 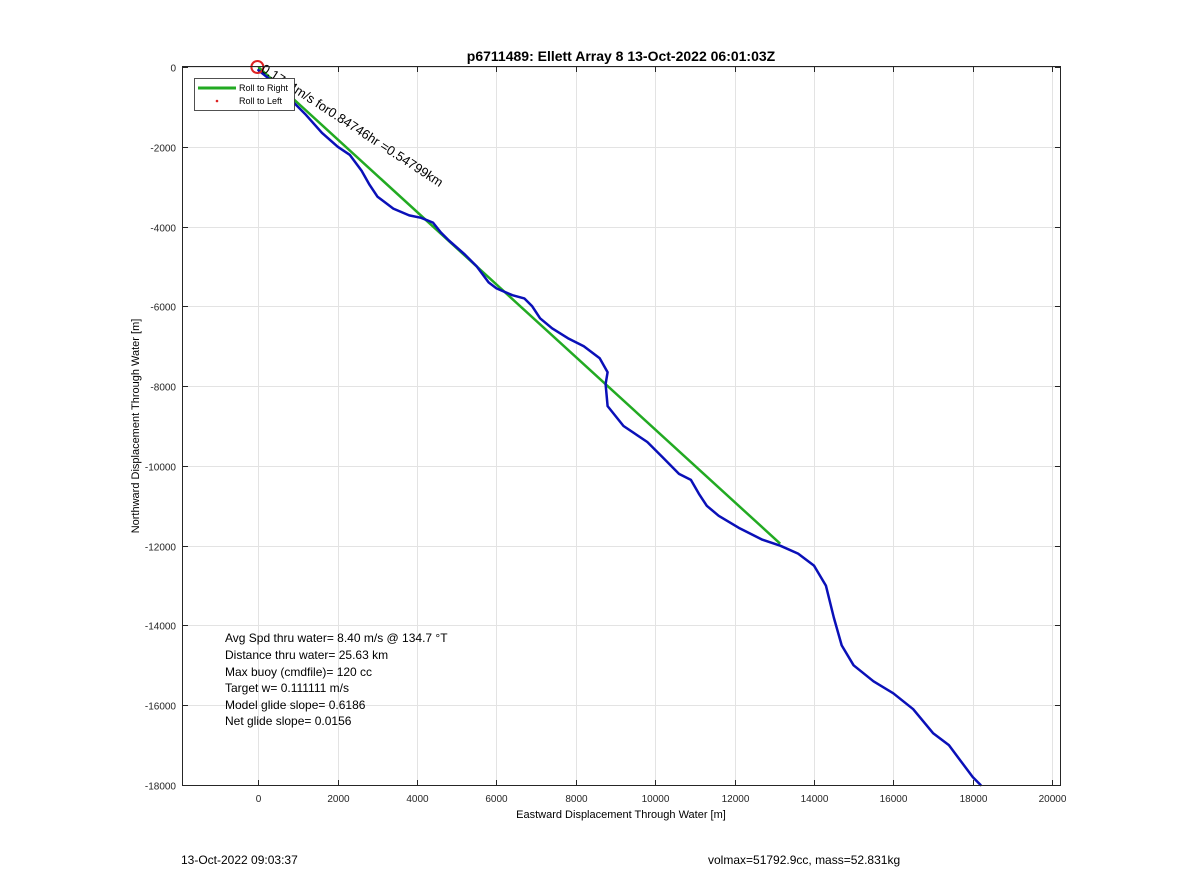 What do you see at coordinates (815, 799) in the screenshot?
I see `x-tick-label: 14000` at bounding box center [815, 799].